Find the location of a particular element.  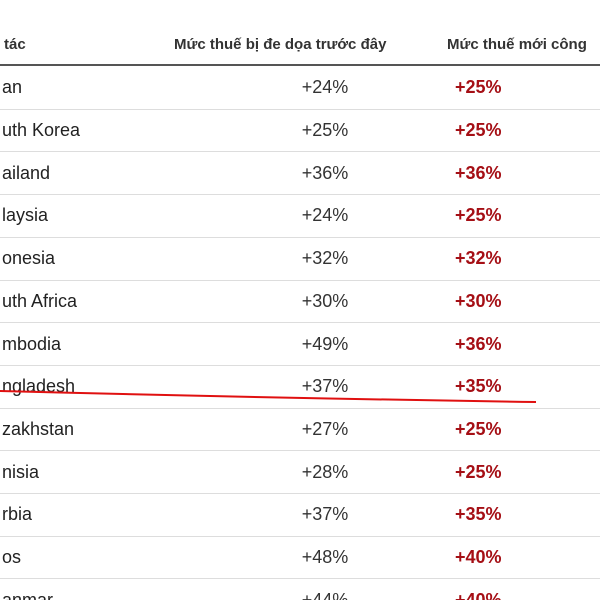

previous-rate-cell: +28% is located at coordinates (325, 471).